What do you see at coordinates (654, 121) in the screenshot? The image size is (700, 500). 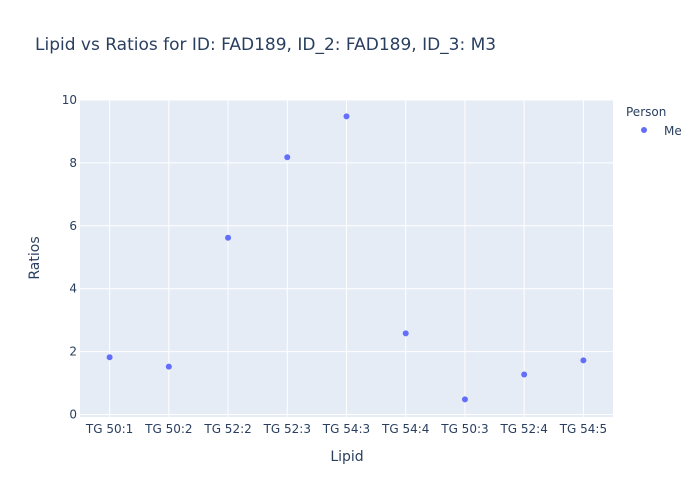 I see `legend: Person Me` at bounding box center [654, 121].